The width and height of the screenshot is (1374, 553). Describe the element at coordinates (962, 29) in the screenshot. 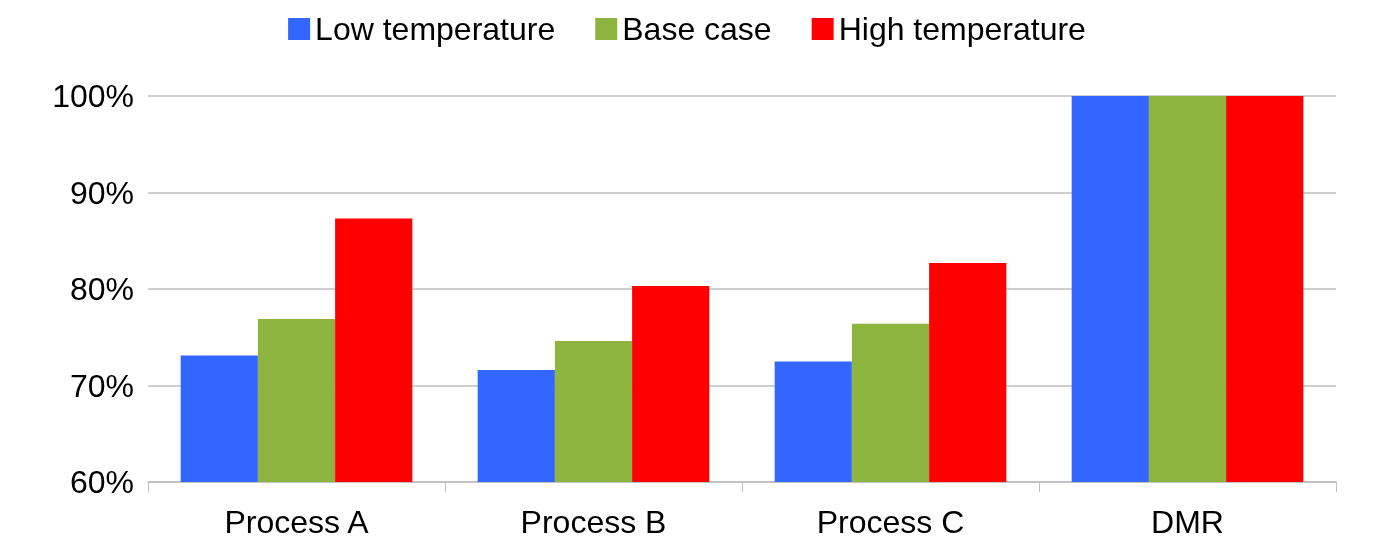

I see `legend-label: High temperature` at that location.